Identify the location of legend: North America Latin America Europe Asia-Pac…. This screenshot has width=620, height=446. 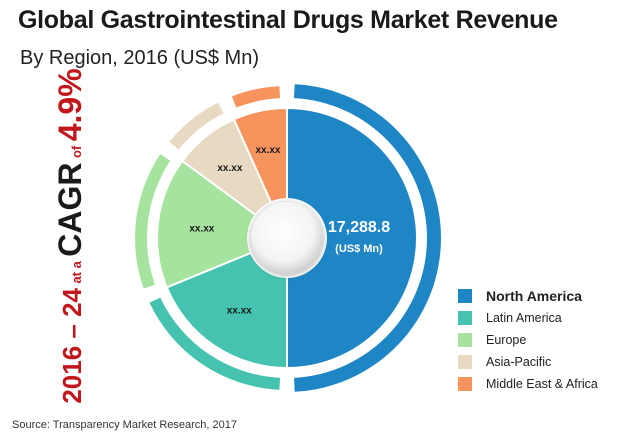
(528, 340).